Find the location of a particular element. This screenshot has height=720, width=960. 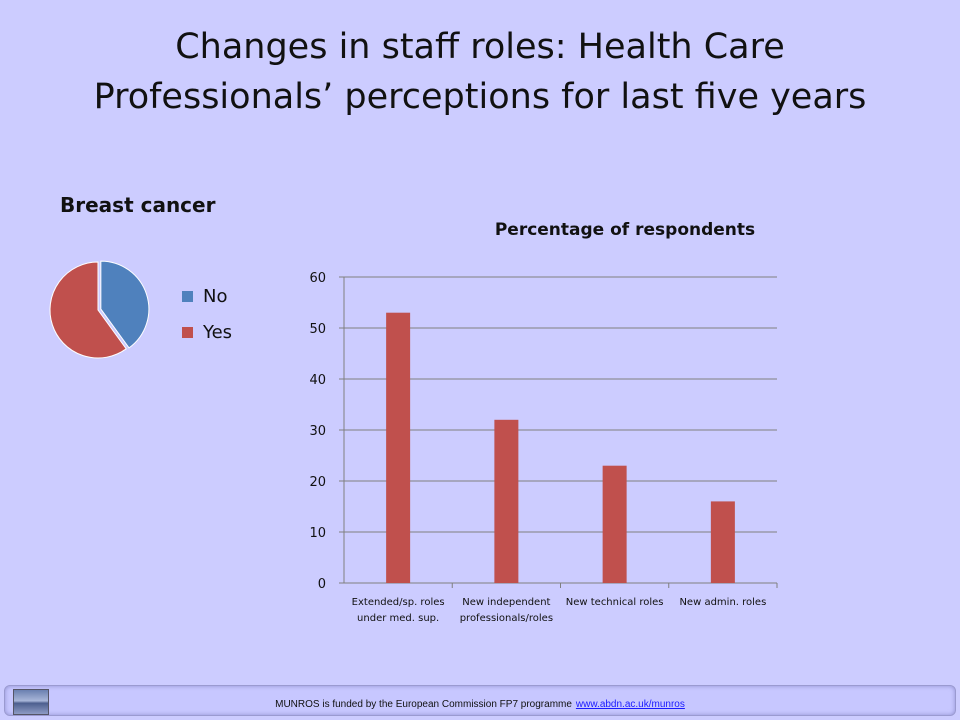

y-tick-label: 10 is located at coordinates (317, 533).